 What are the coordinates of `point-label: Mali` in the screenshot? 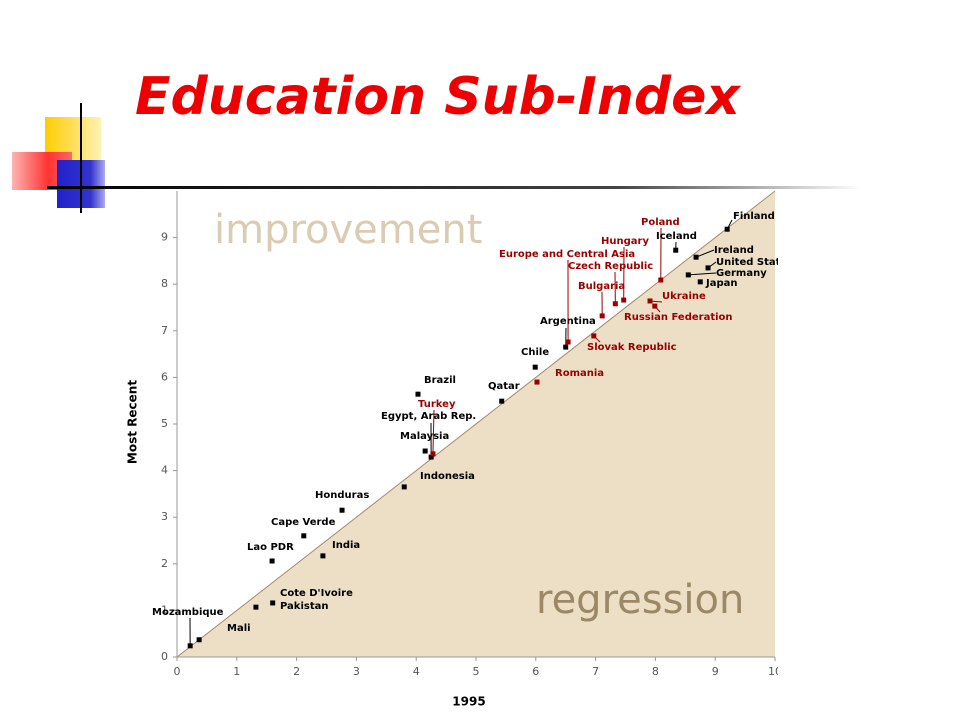 It's located at (239, 628).